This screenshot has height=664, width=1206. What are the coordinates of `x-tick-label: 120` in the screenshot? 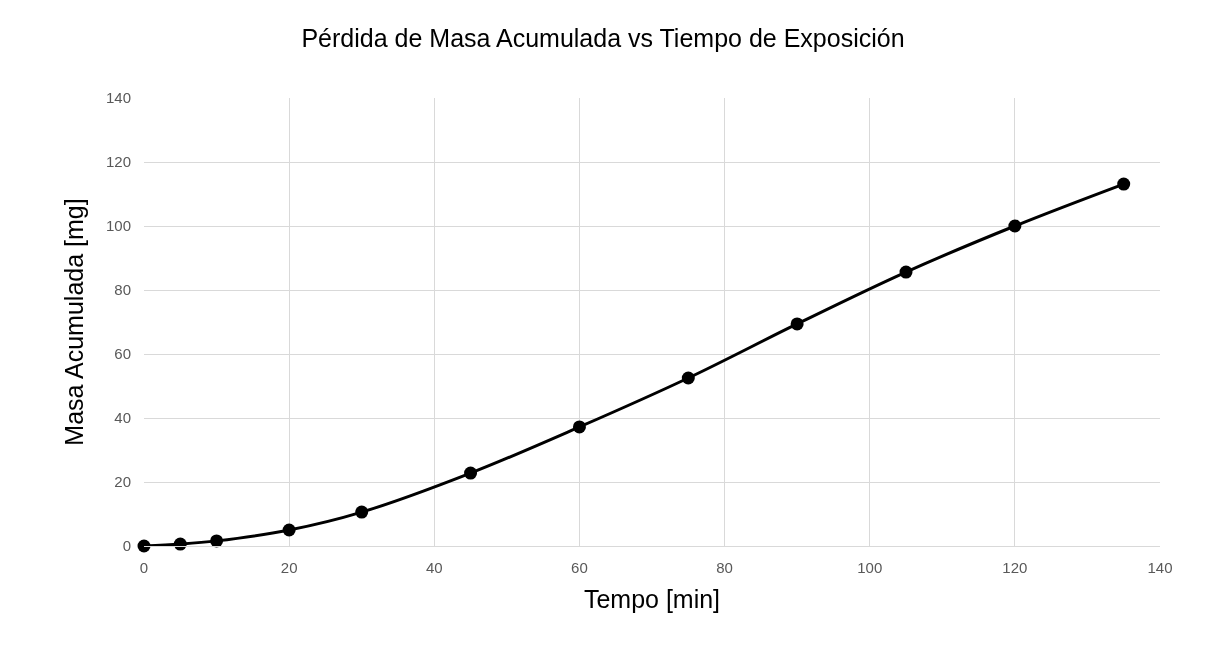 It's located at (1015, 567).